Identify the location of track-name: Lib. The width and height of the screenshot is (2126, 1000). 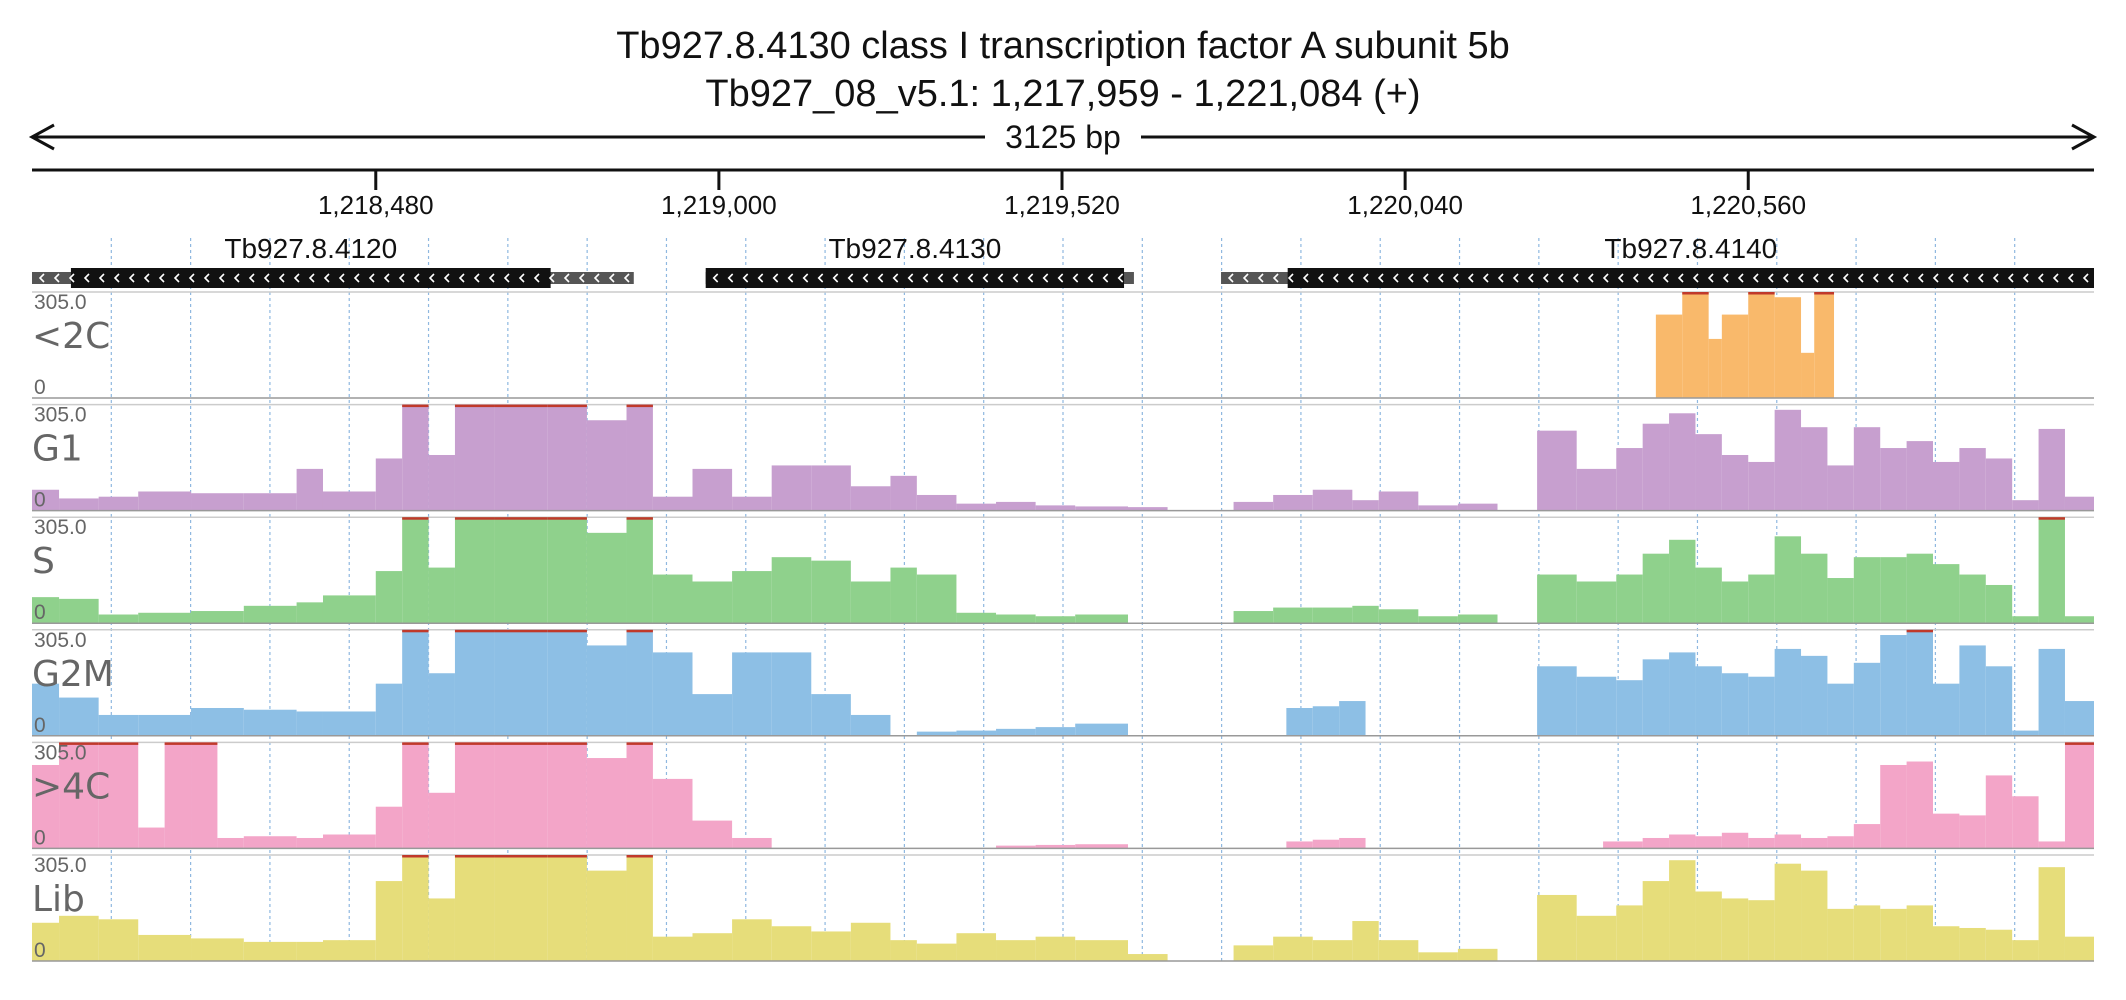
(58, 899).